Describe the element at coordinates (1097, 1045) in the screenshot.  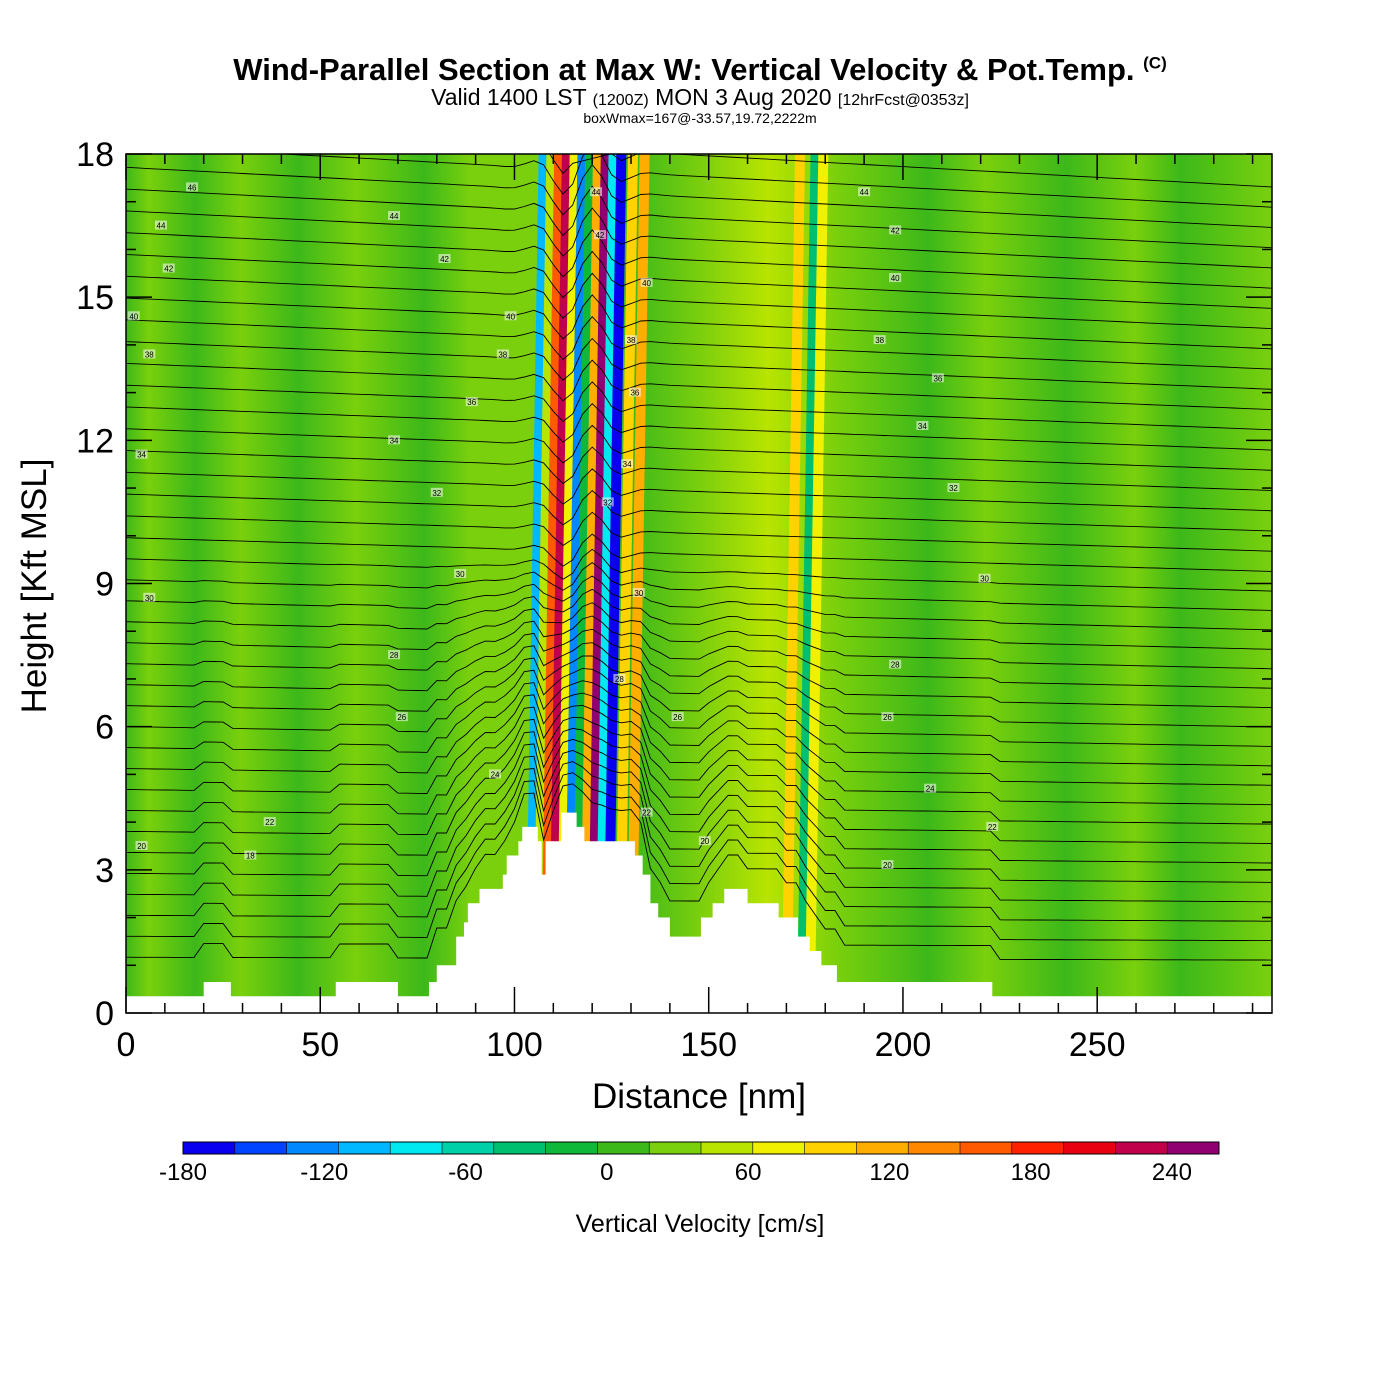
I see `x-tick-label: 250` at that location.